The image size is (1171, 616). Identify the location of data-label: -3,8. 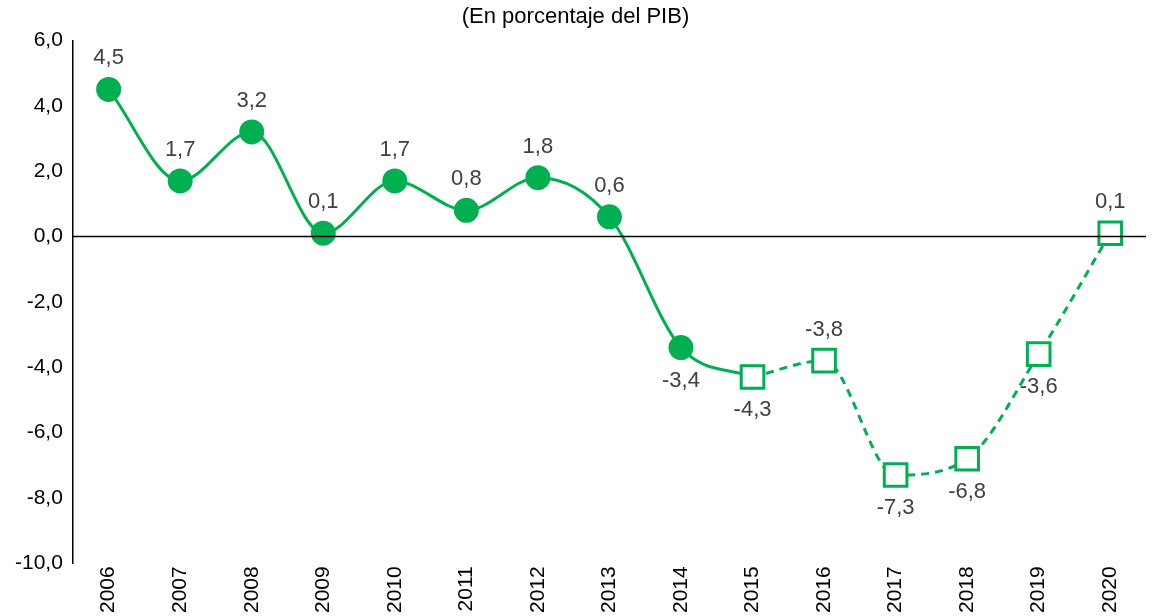
(824, 328).